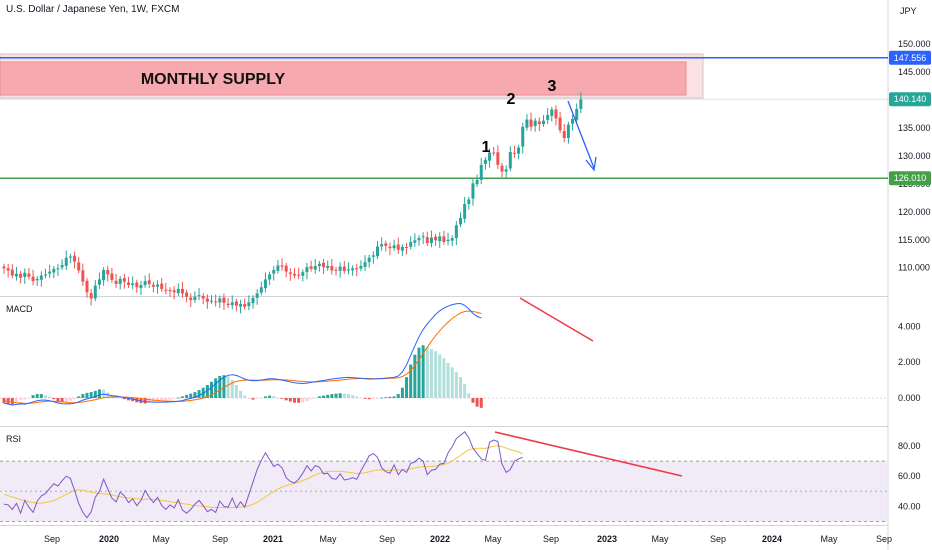  Describe the element at coordinates (109, 539) in the screenshot. I see `time-tick-label: 2020` at that location.